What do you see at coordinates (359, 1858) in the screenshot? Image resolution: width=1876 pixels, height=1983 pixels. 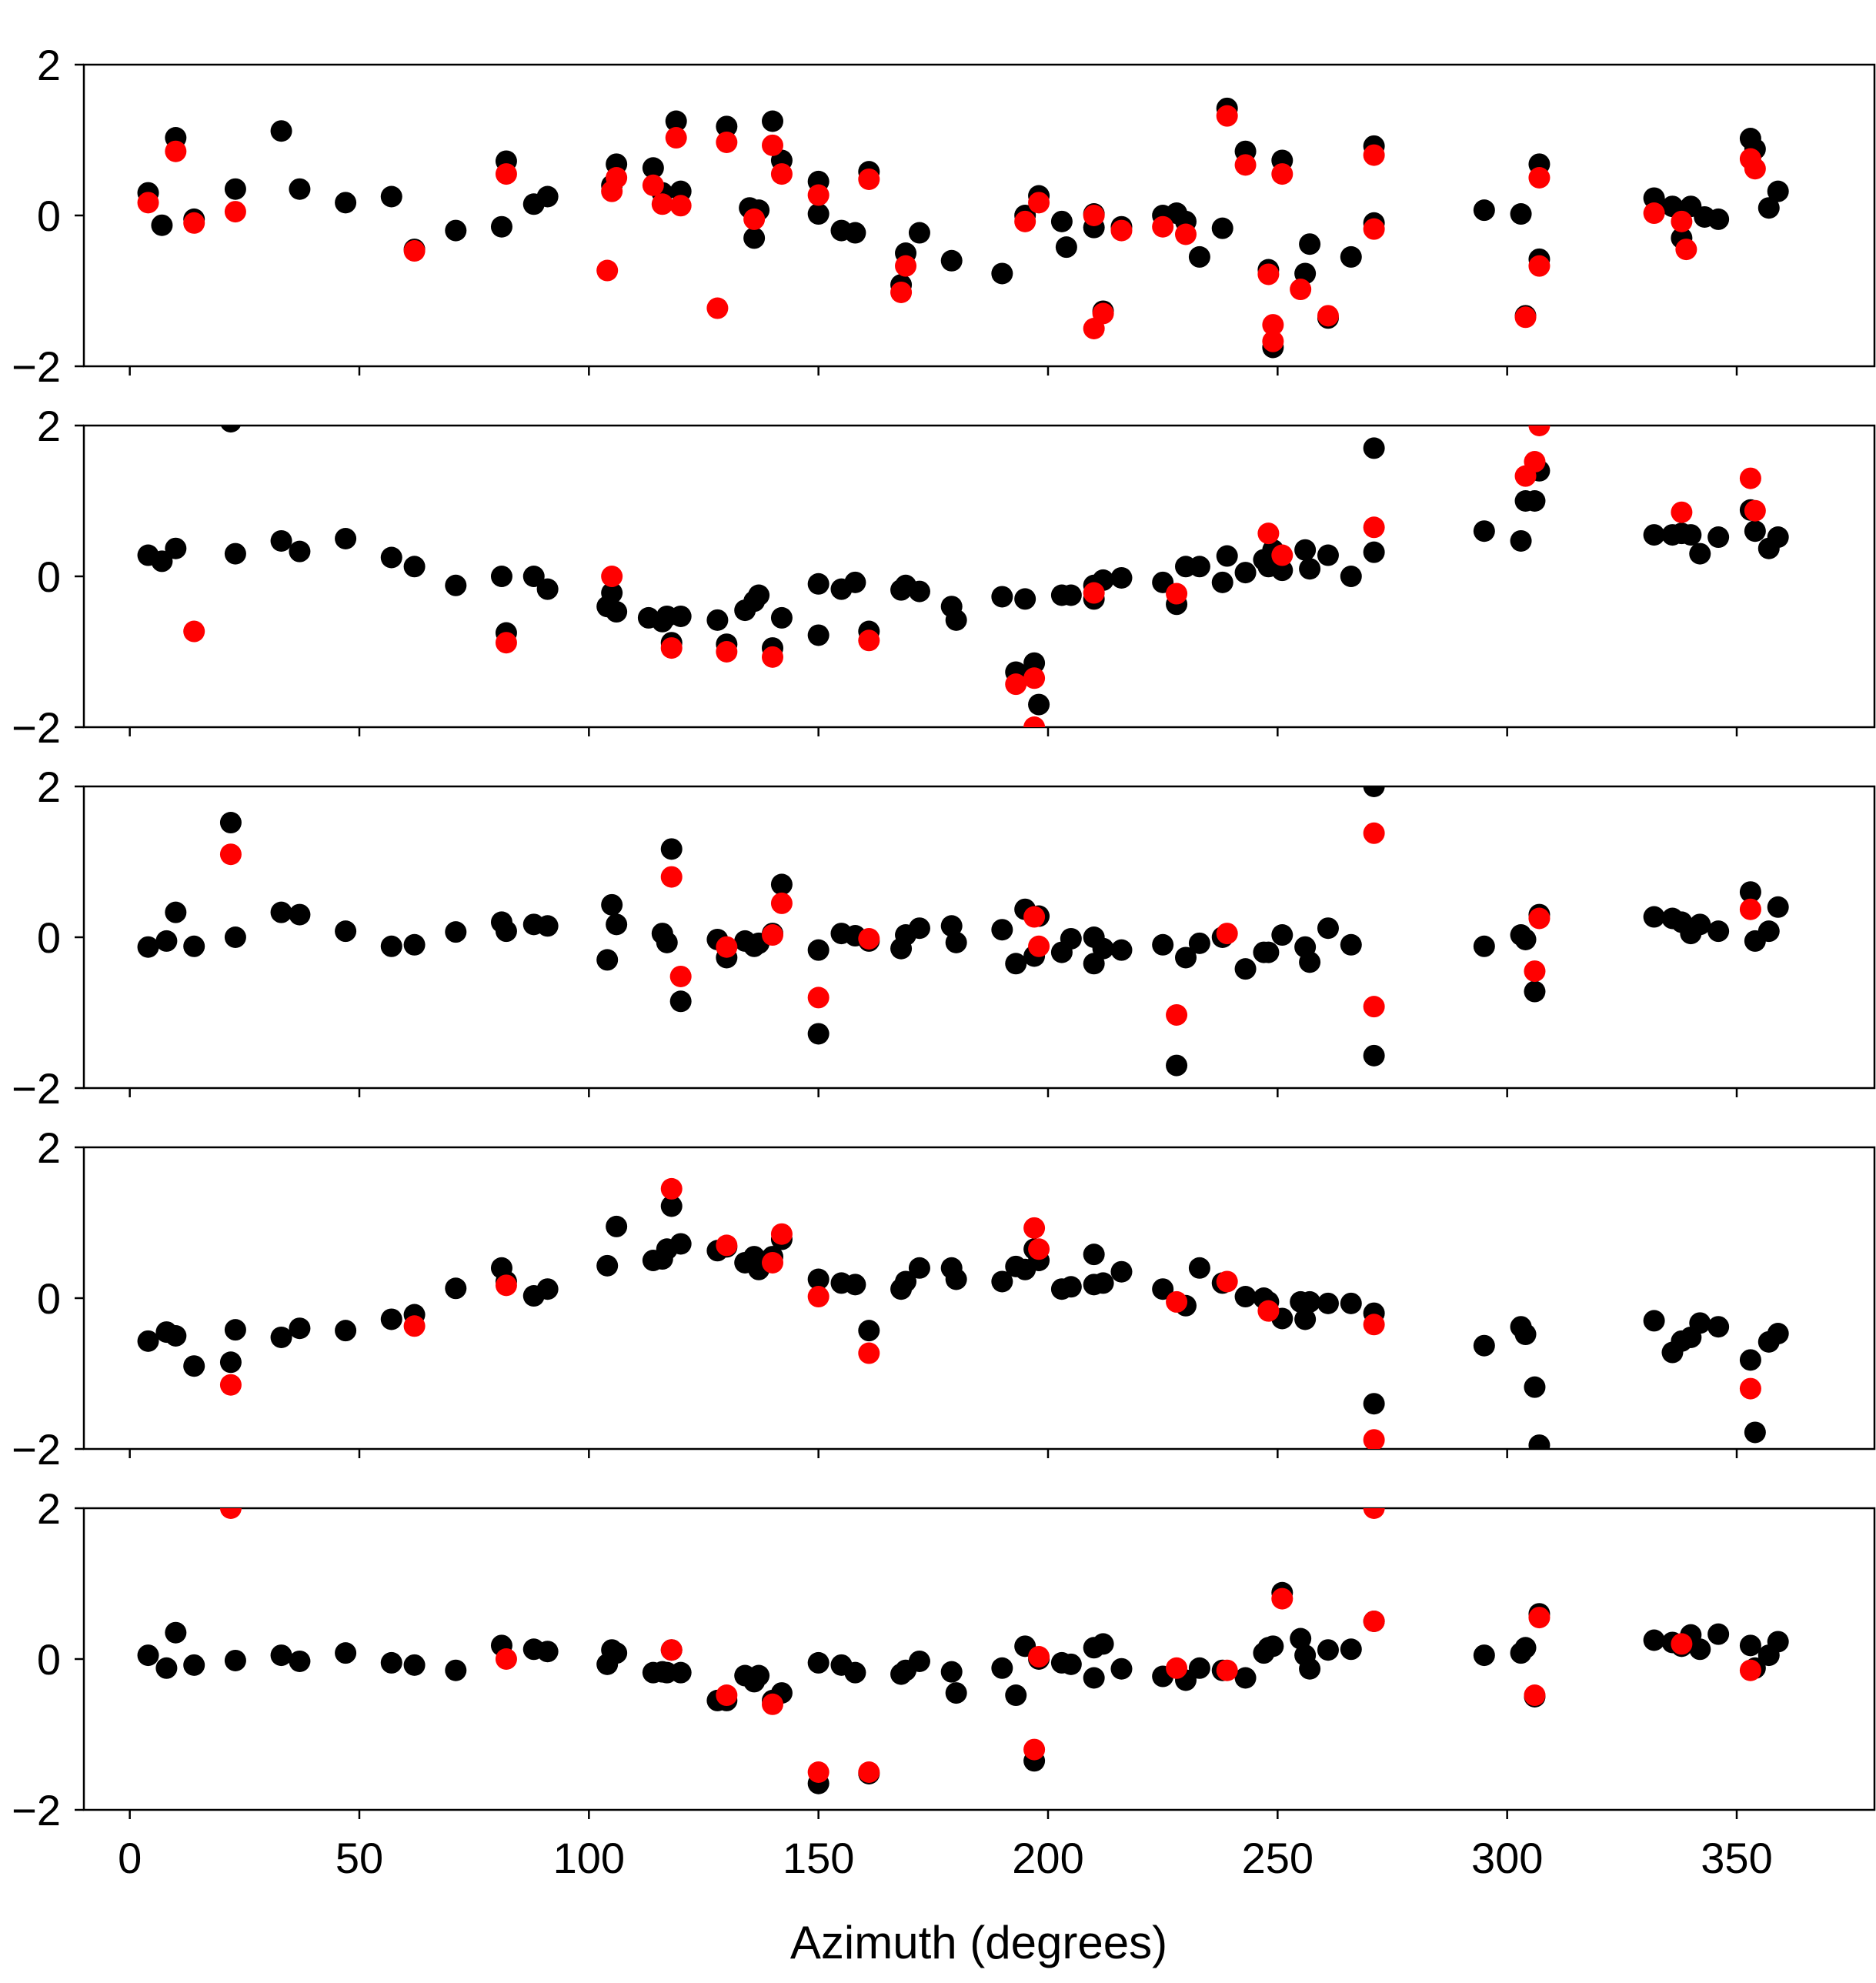 I see `x-tick-label: 50` at bounding box center [359, 1858].